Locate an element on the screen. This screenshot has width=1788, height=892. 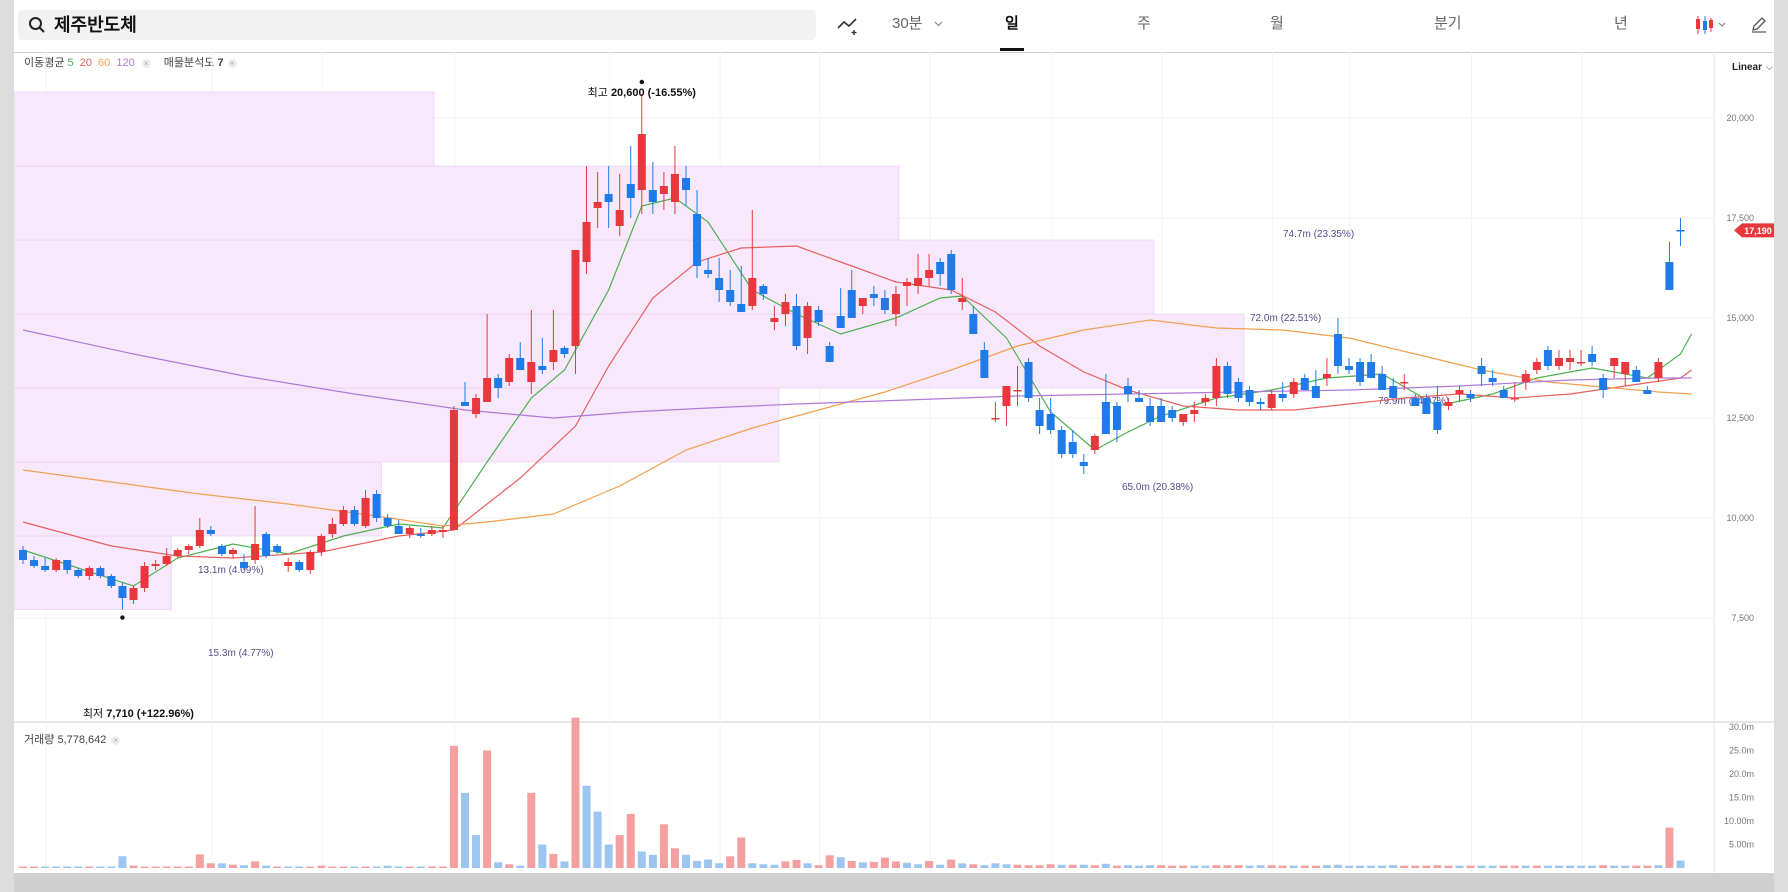
scale-chevron-icon: ⌵ is located at coordinates (1769, 67).